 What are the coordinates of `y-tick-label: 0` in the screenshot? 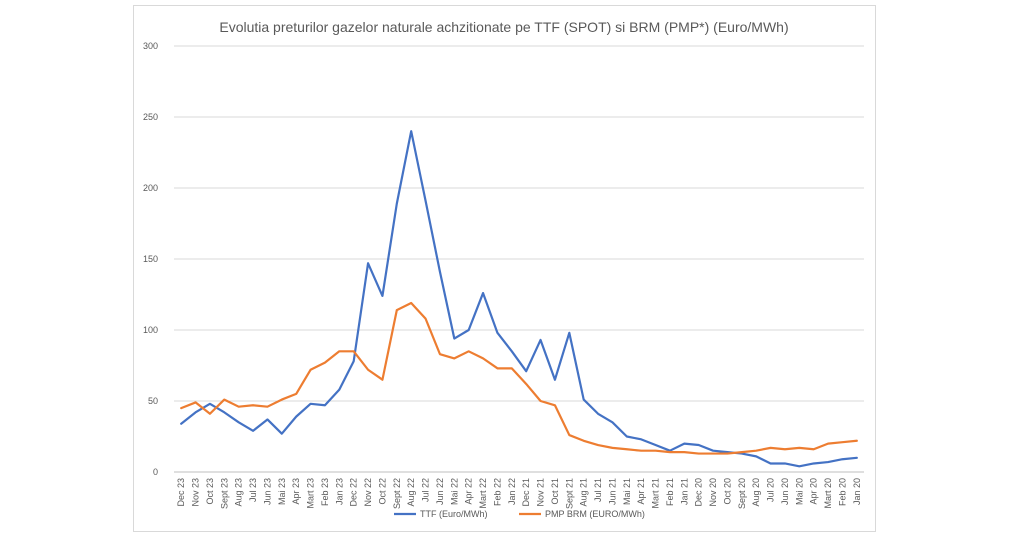 It's located at (155, 472).